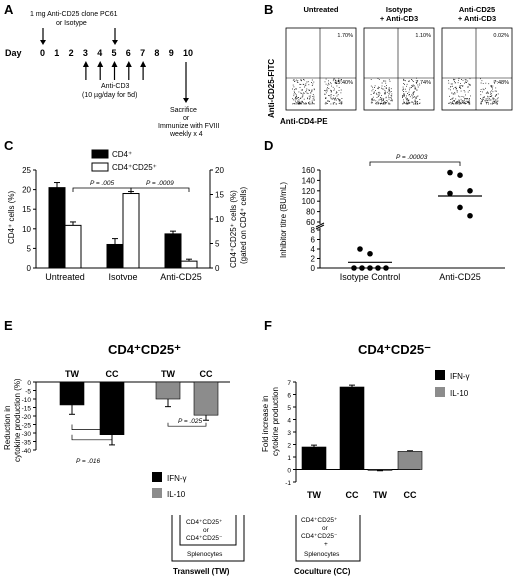 The image size is (520, 580). I want to click on e-title: CD4⁺CD25⁺, so click(144, 349).